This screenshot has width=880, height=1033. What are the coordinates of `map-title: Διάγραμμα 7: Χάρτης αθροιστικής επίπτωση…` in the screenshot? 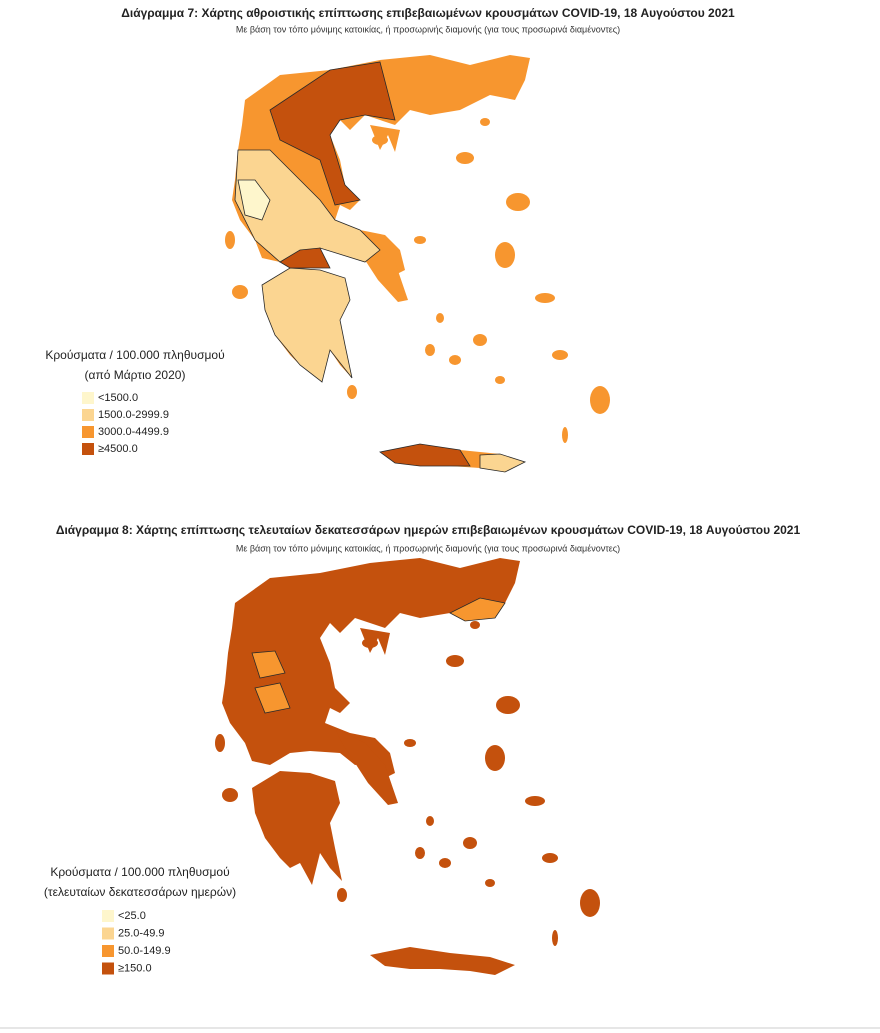 It's located at (428, 13).